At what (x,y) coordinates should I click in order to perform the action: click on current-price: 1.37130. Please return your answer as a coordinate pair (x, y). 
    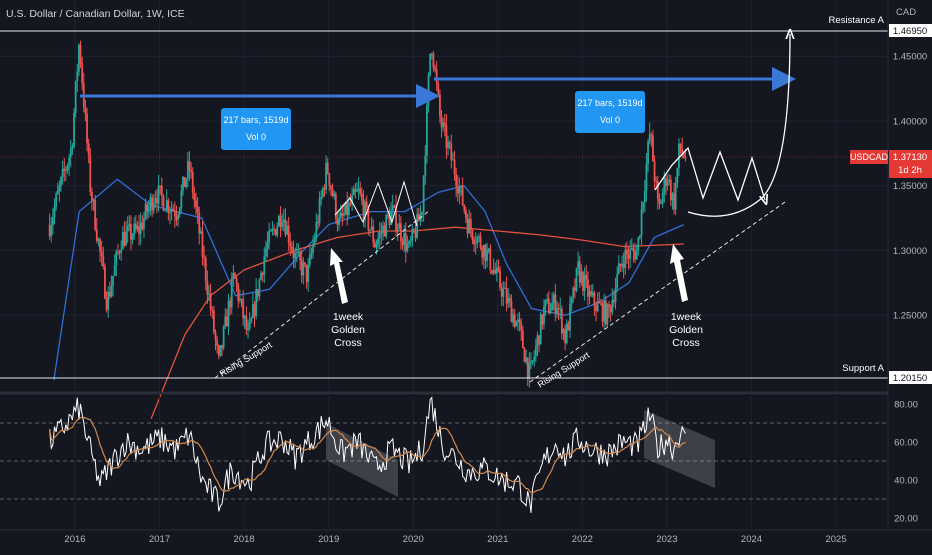
    Looking at the image, I should click on (910, 157).